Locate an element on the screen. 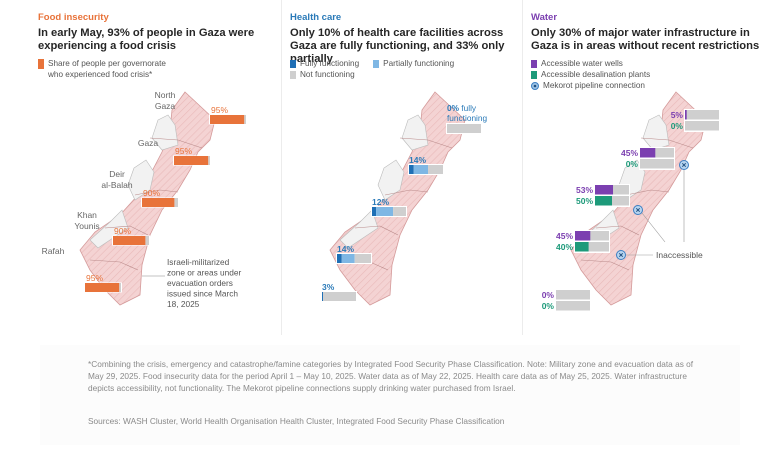  health-data-label: 14% is located at coordinates (345, 249).